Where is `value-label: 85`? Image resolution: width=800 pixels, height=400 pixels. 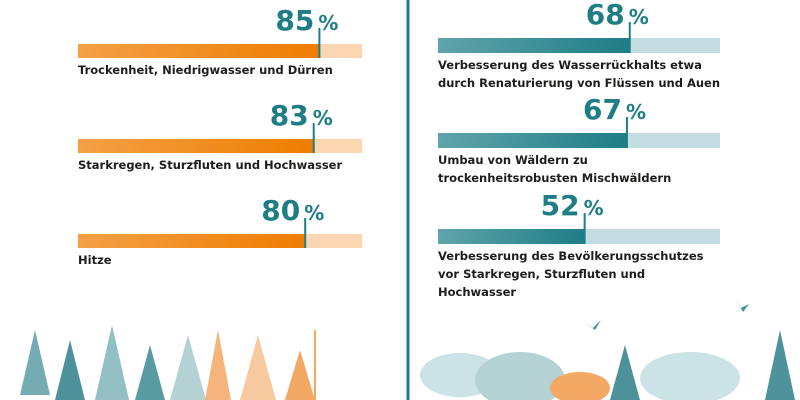
value-label: 85 is located at coordinates (294, 20).